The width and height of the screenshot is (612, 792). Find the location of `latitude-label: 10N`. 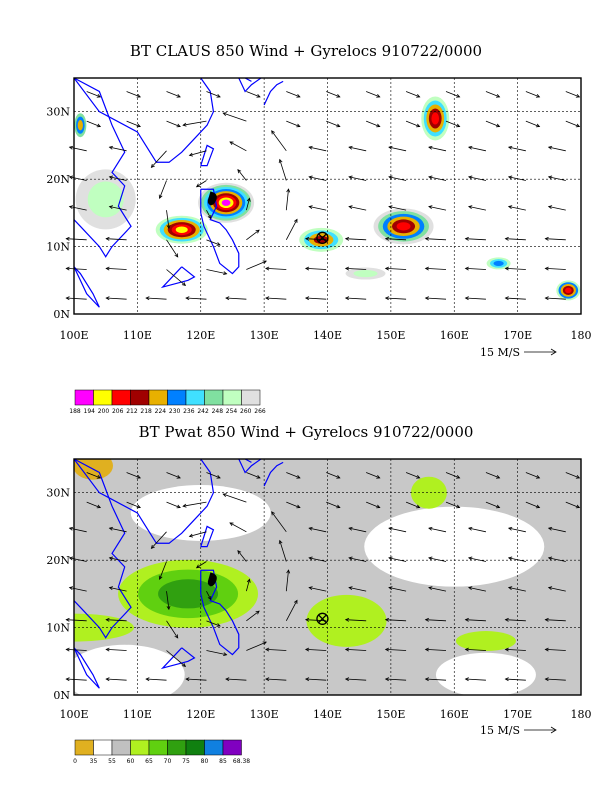

latitude-label: 10N is located at coordinates (58, 247).